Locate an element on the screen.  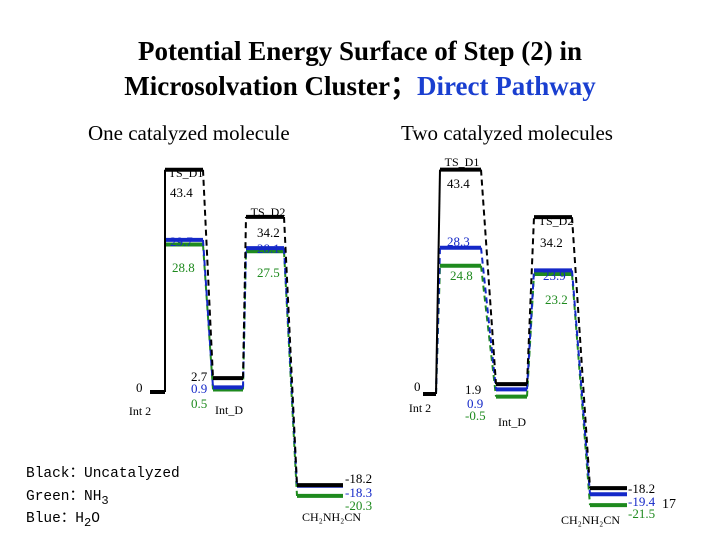
value-label-intd-black: 1.9 is located at coordinates (473, 389).